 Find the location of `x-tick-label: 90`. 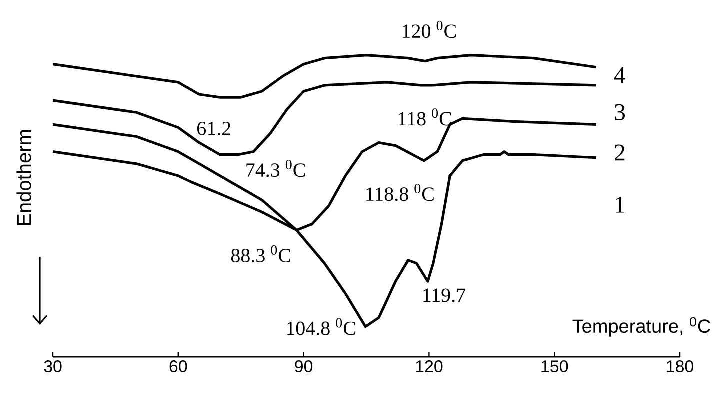

x-tick-label: 90 is located at coordinates (304, 366).